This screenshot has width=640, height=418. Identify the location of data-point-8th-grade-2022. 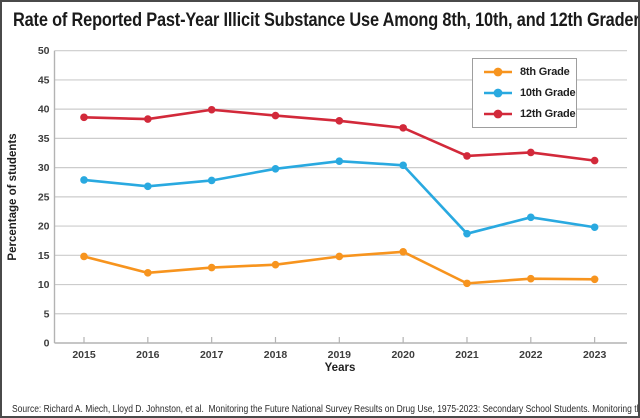
(531, 278).